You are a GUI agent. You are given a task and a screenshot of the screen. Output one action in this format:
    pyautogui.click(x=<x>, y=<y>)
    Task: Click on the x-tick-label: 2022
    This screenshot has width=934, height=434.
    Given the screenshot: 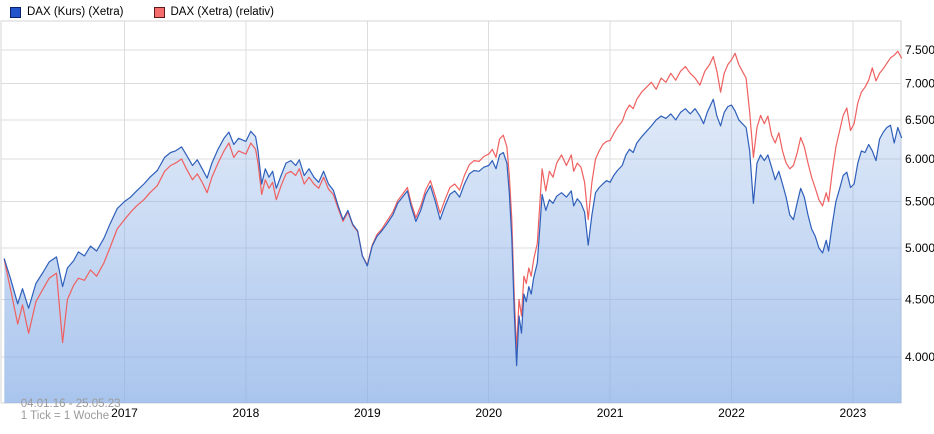 What is the action you would take?
    pyautogui.click(x=731, y=413)
    